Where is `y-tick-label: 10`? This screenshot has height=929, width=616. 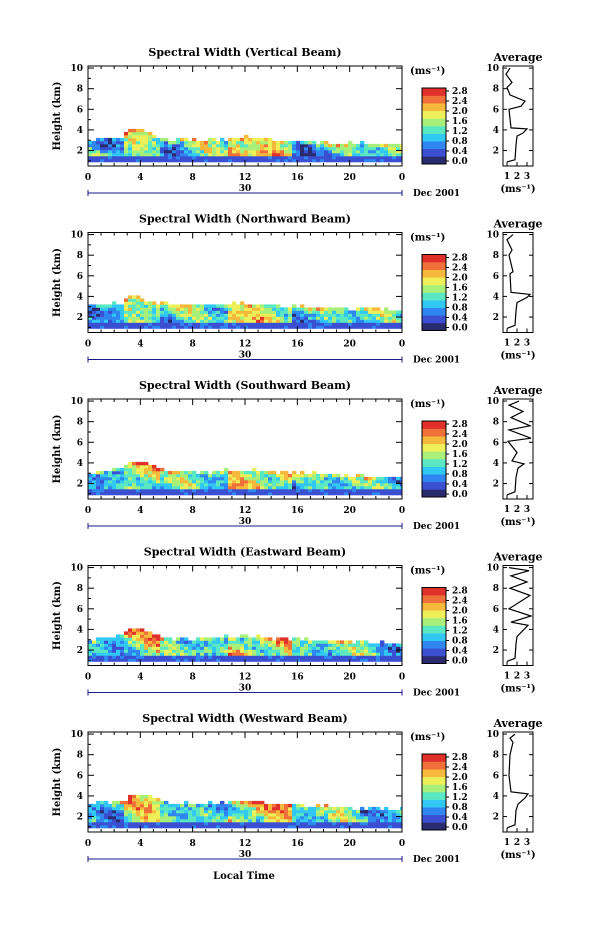 y-tick-label: 10 is located at coordinates (76, 735).